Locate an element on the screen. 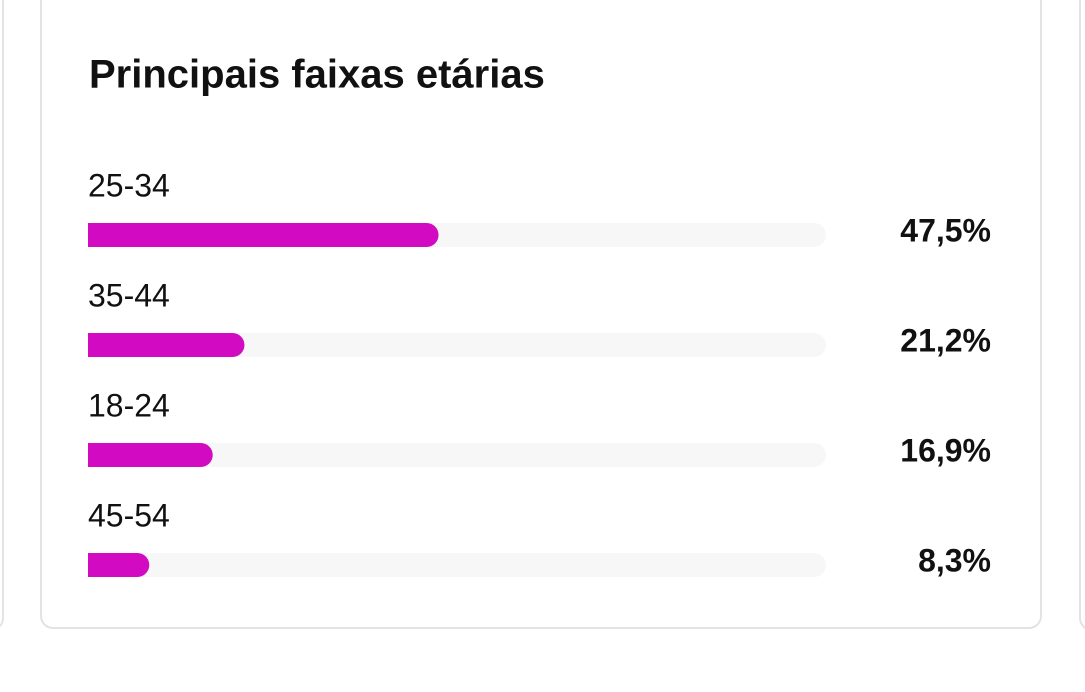  category-label: 18-24 is located at coordinates (129, 405).